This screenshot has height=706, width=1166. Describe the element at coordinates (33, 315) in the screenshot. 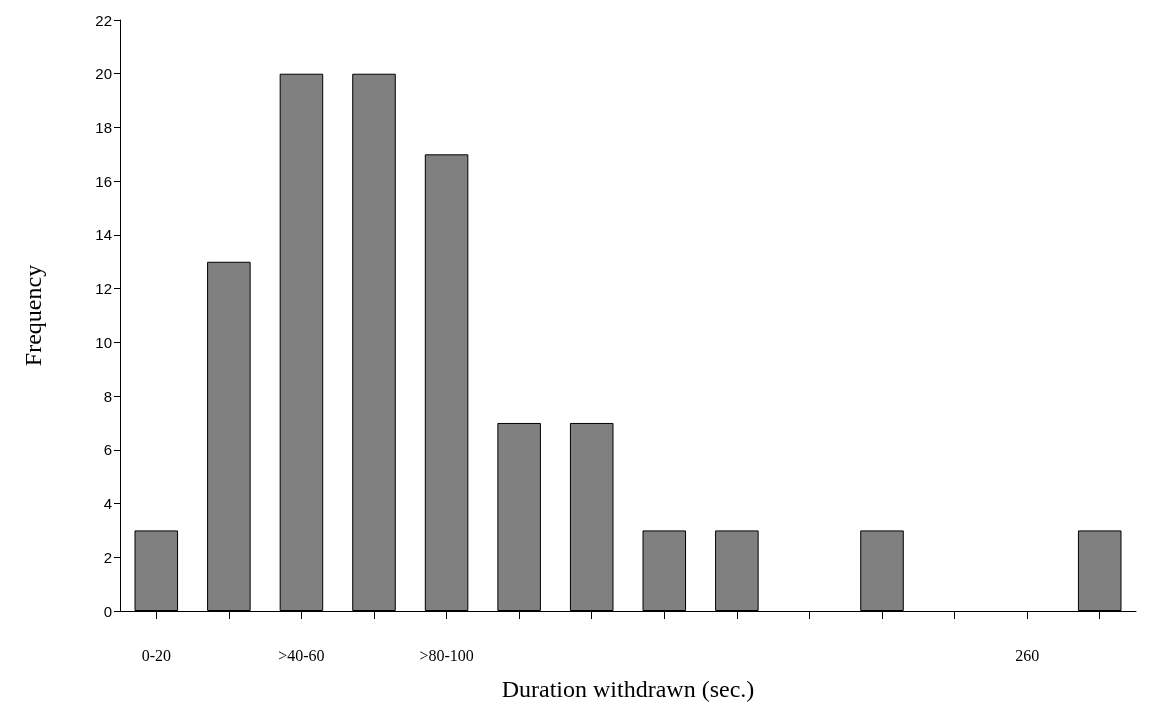

I see `y-axis-title: Frequency` at that location.